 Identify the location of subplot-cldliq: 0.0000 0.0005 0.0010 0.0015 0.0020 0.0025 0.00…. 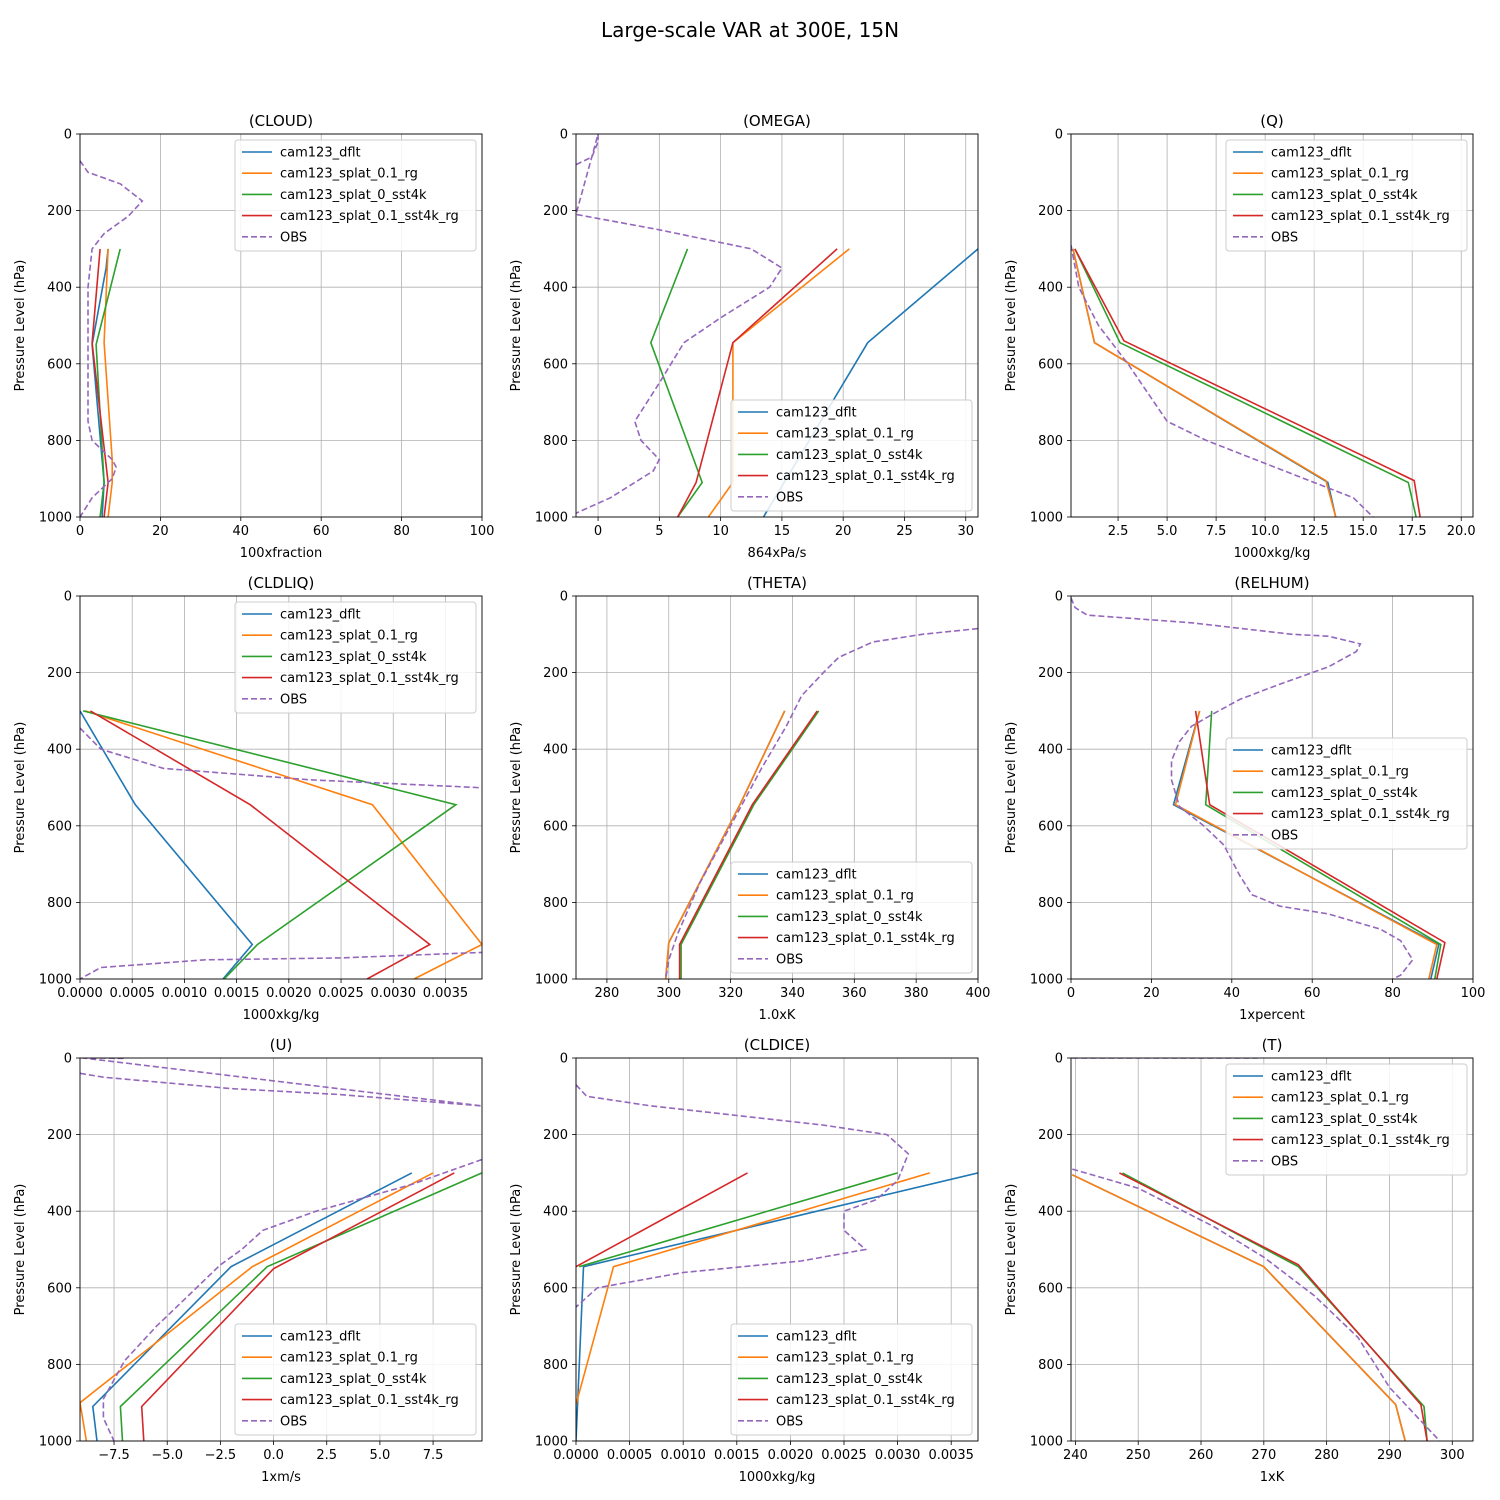
(248, 798).